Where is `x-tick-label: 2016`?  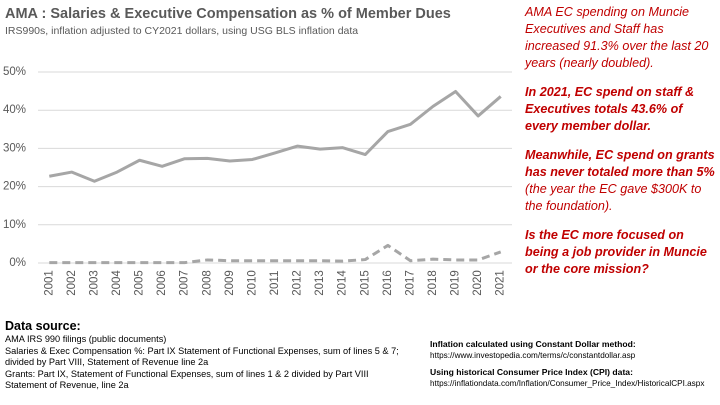 x-tick-label: 2016 is located at coordinates (388, 283).